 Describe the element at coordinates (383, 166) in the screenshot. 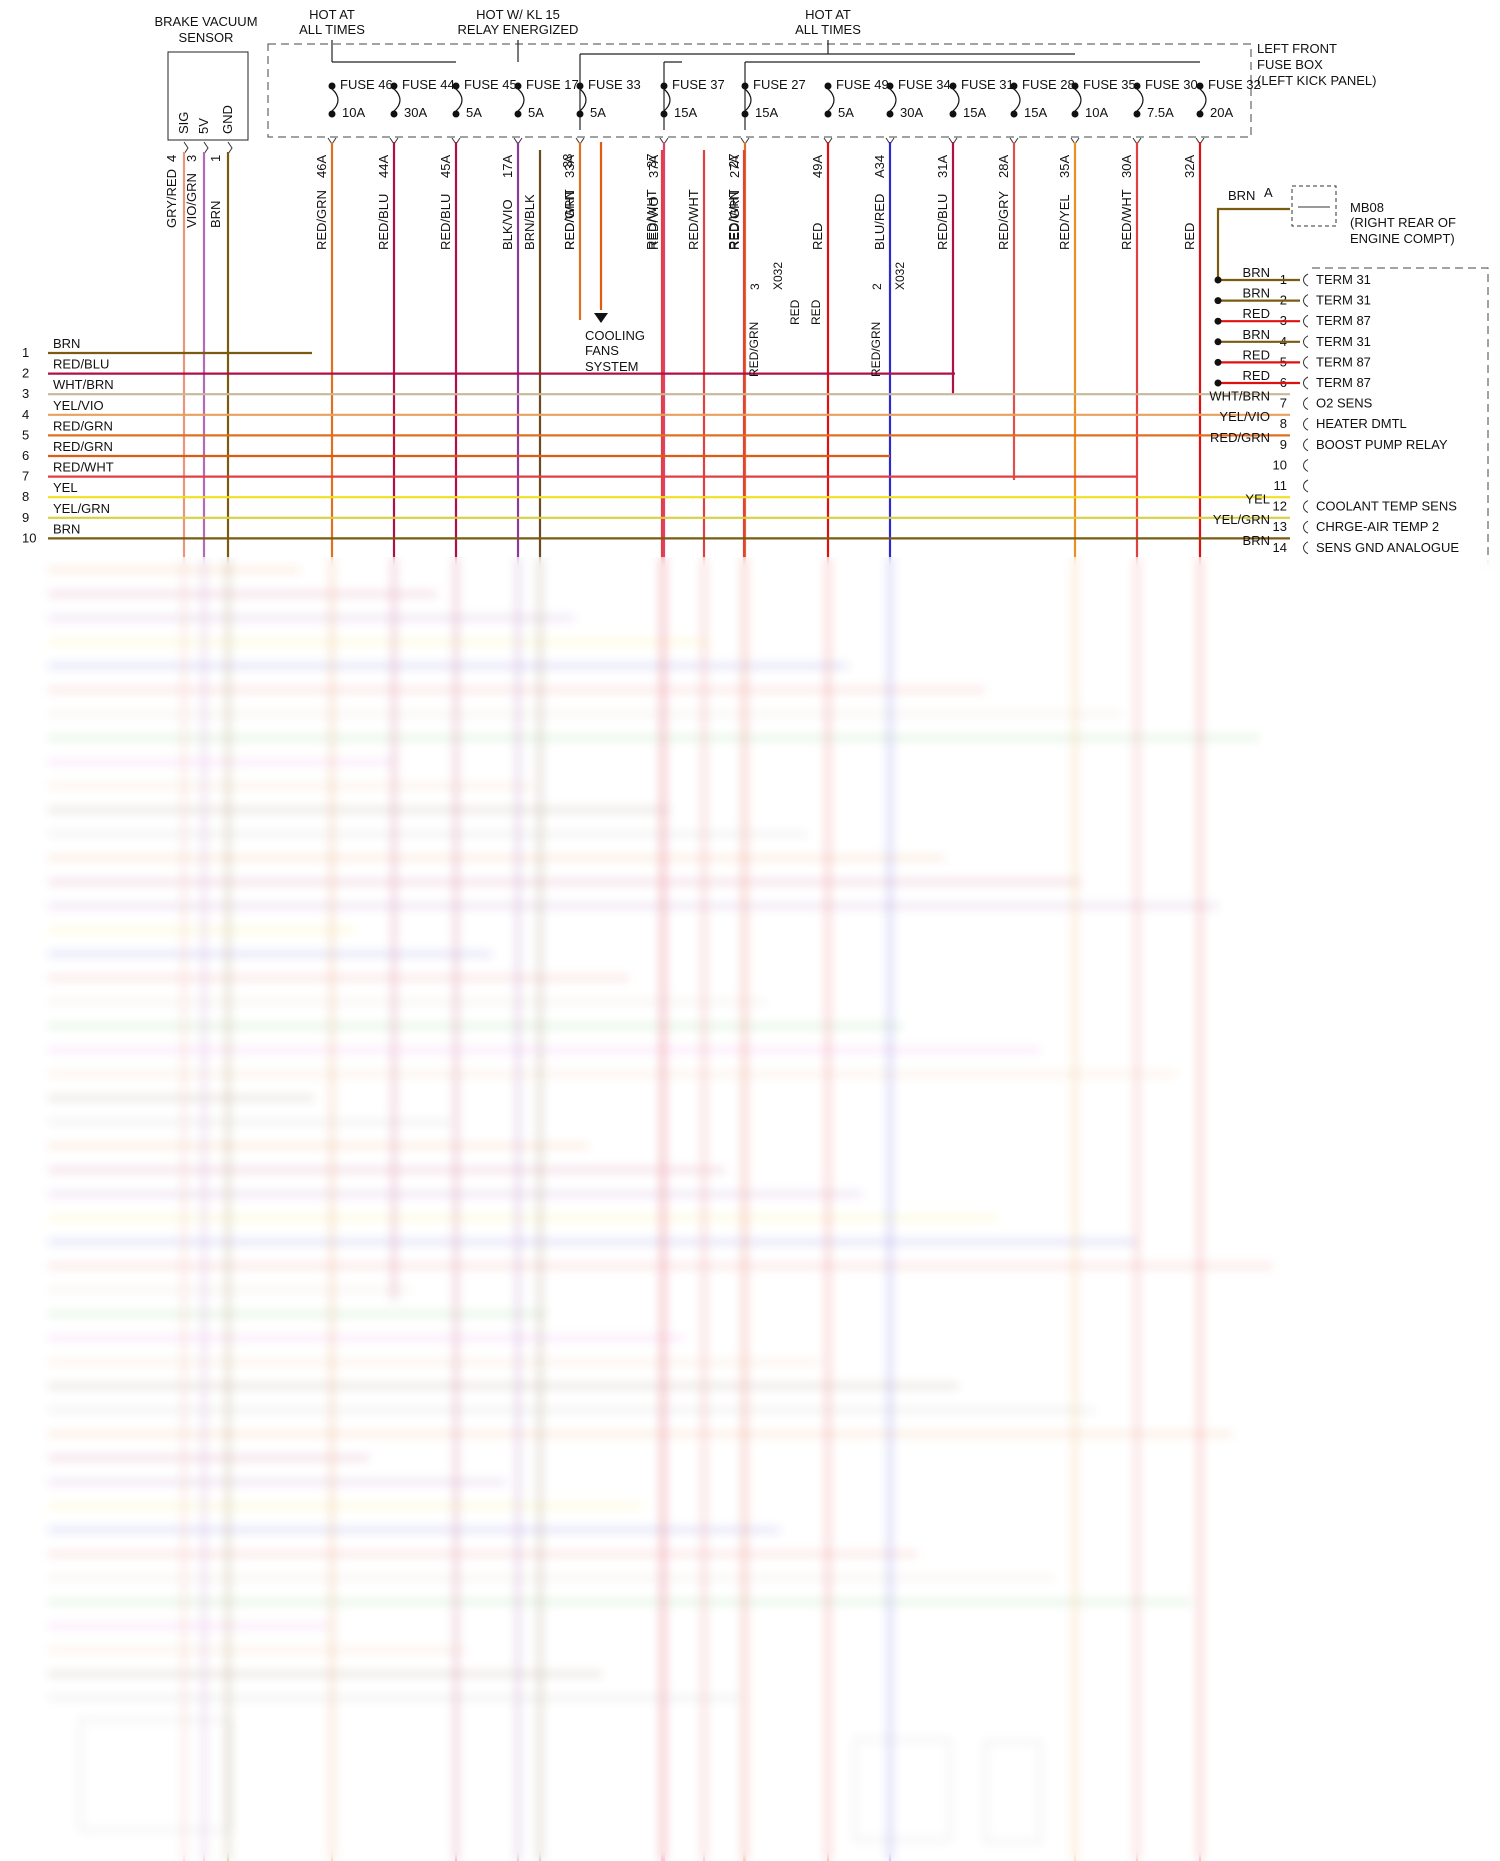

I see `fuse-pin-label: 44A` at that location.